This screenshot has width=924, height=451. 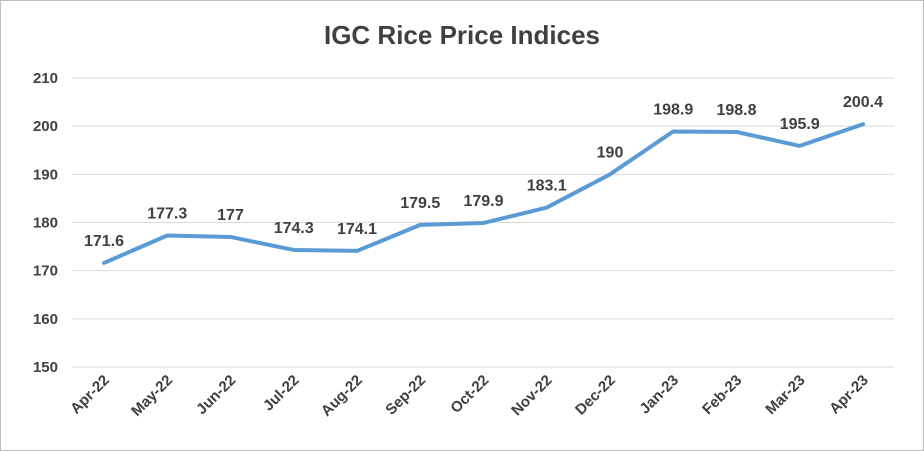 I want to click on y-tick-label: 210, so click(x=45, y=78).